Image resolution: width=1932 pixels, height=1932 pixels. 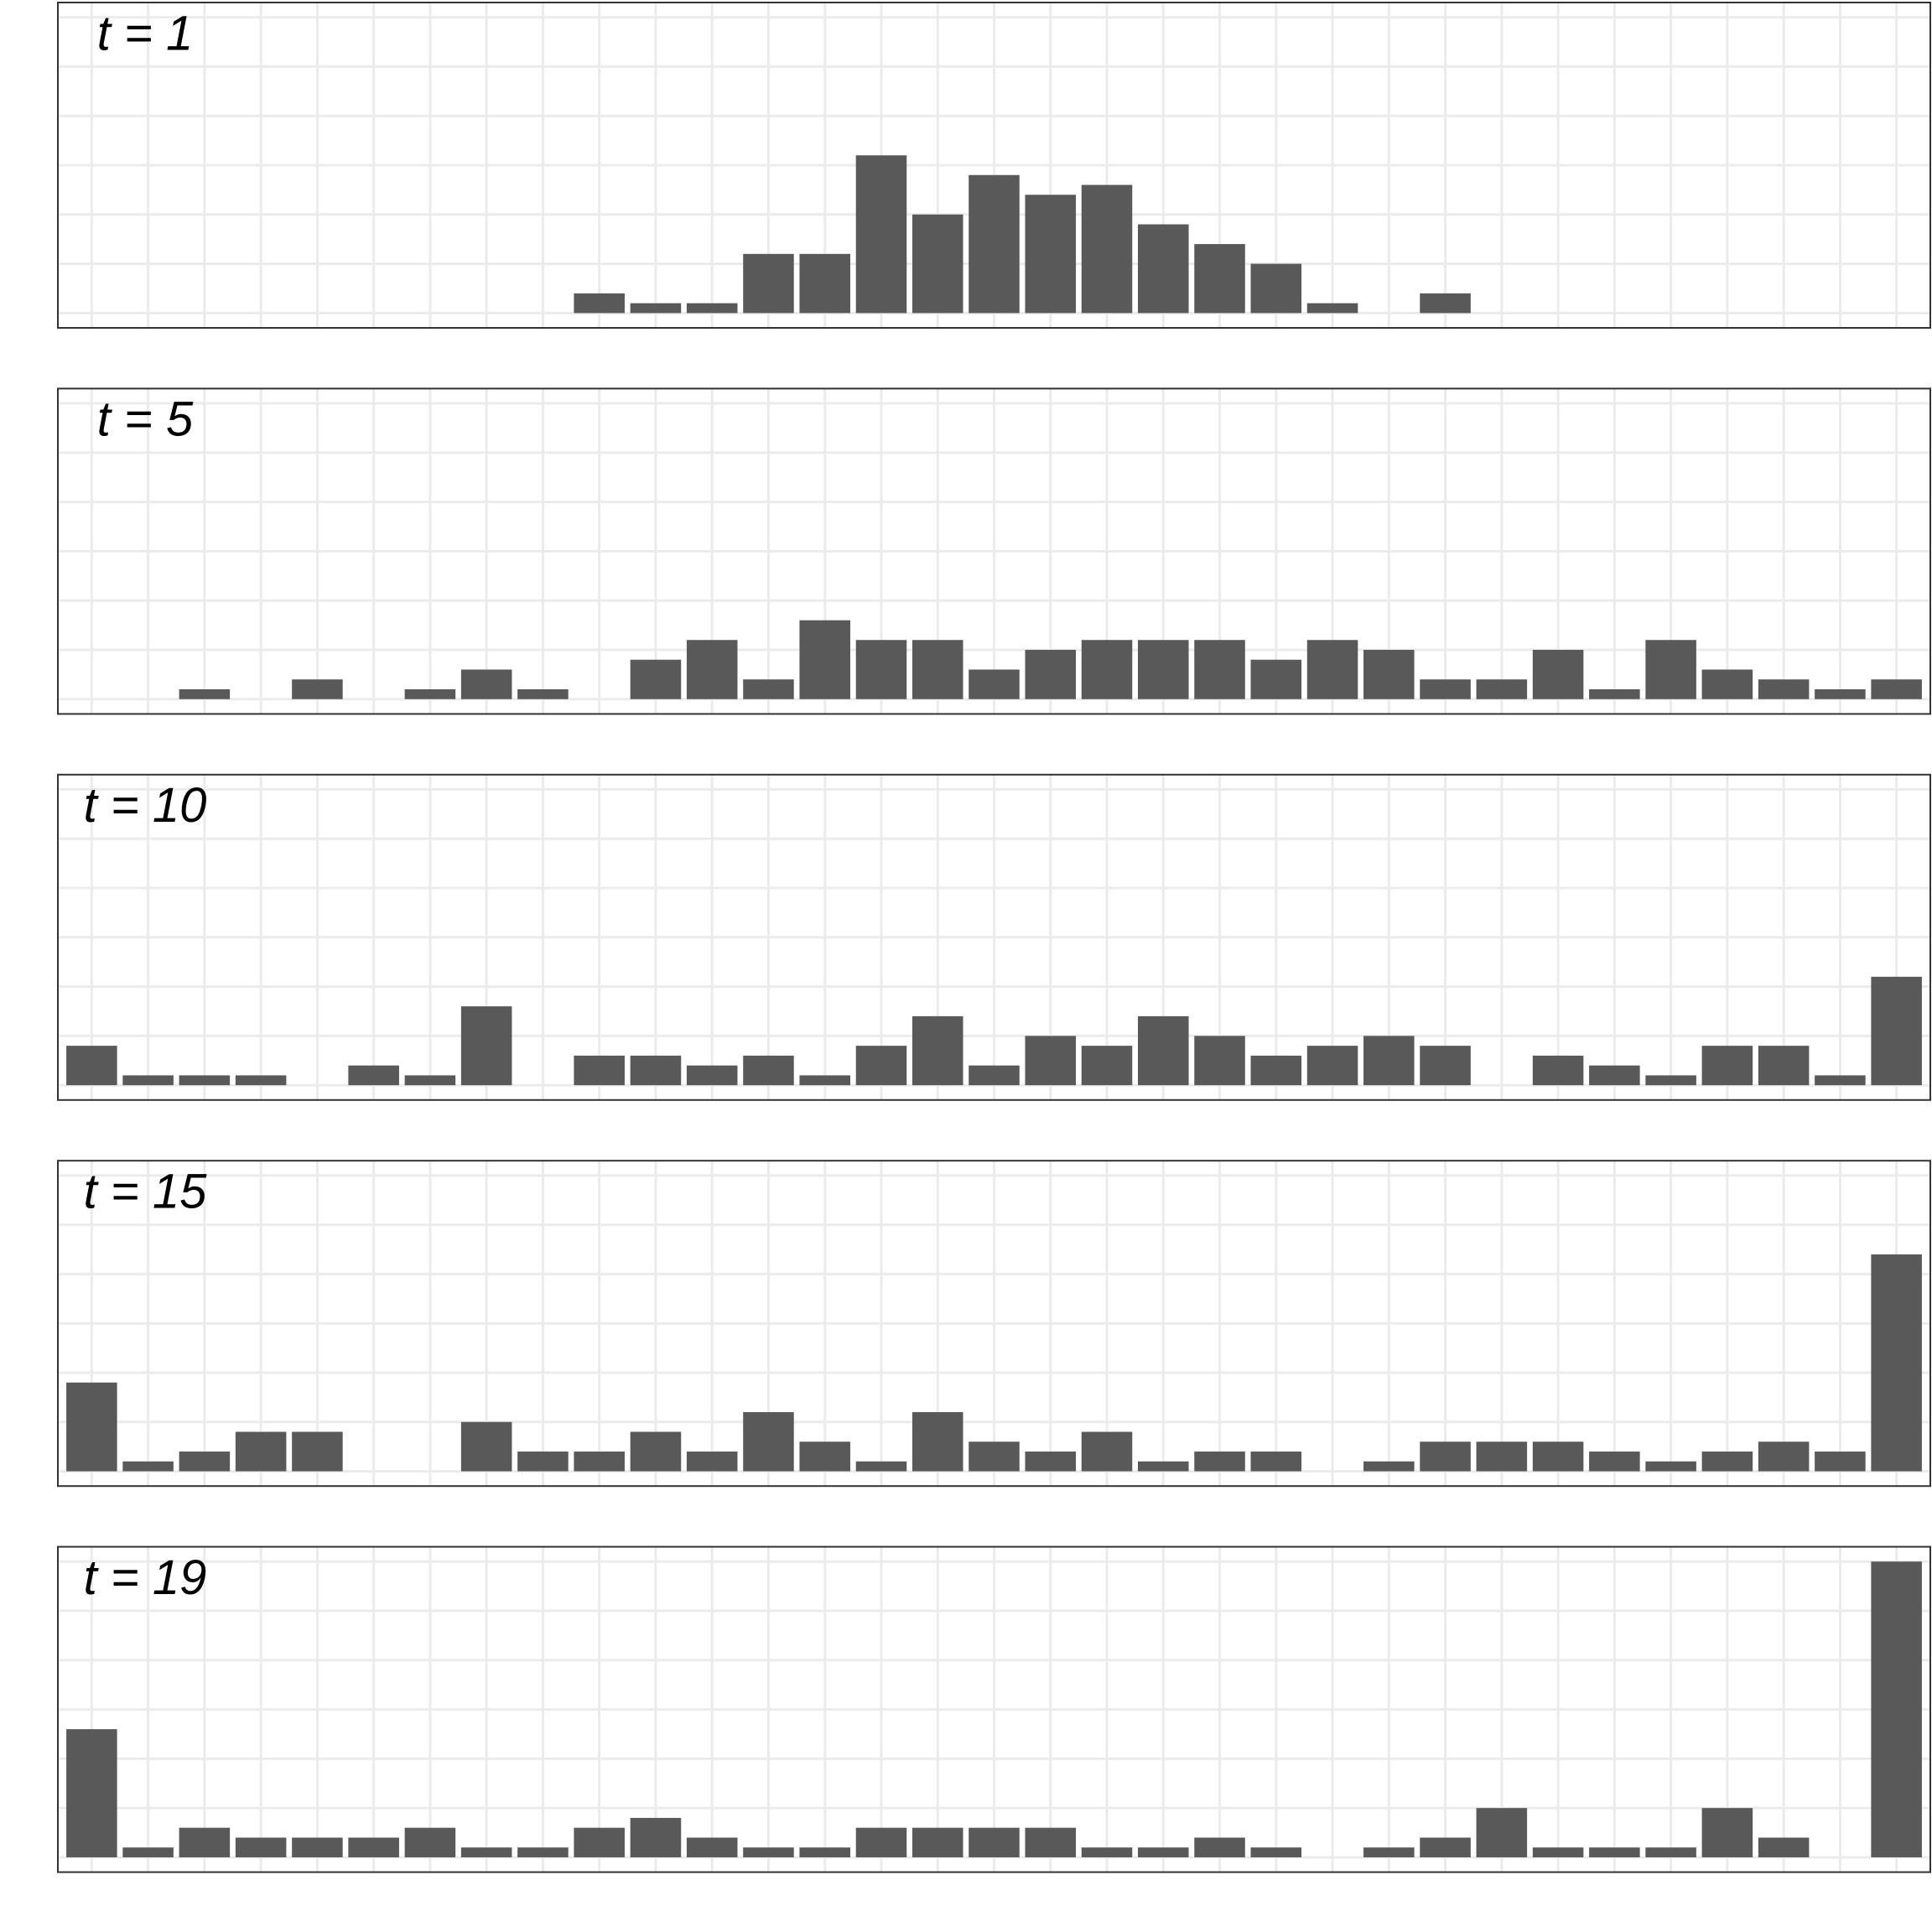 I want to click on panel-title: t = 15, so click(x=145, y=1192).